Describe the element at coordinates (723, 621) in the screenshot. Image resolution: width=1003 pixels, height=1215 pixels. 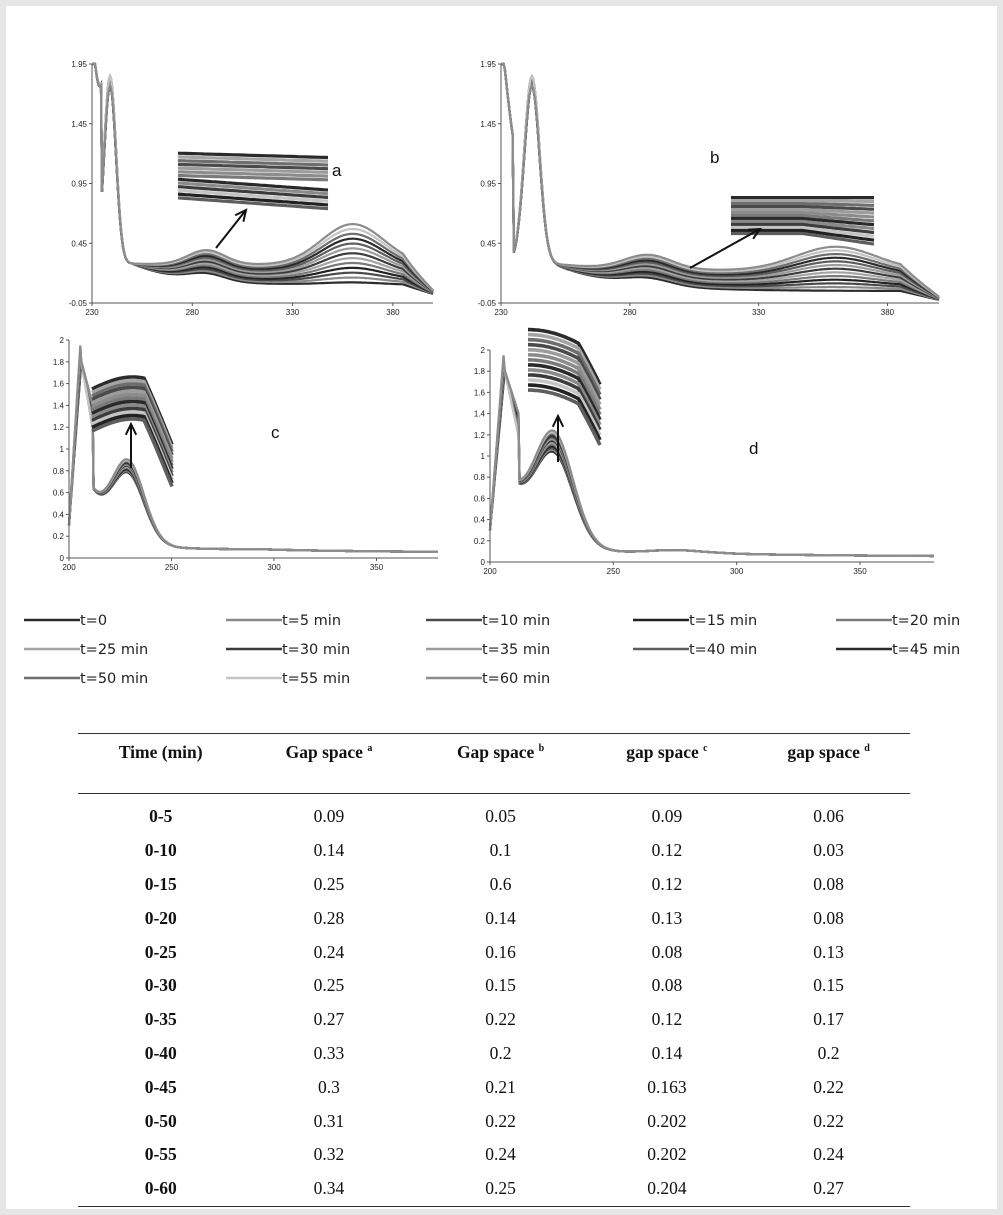
I see `legend-label: t=15 min` at that location.